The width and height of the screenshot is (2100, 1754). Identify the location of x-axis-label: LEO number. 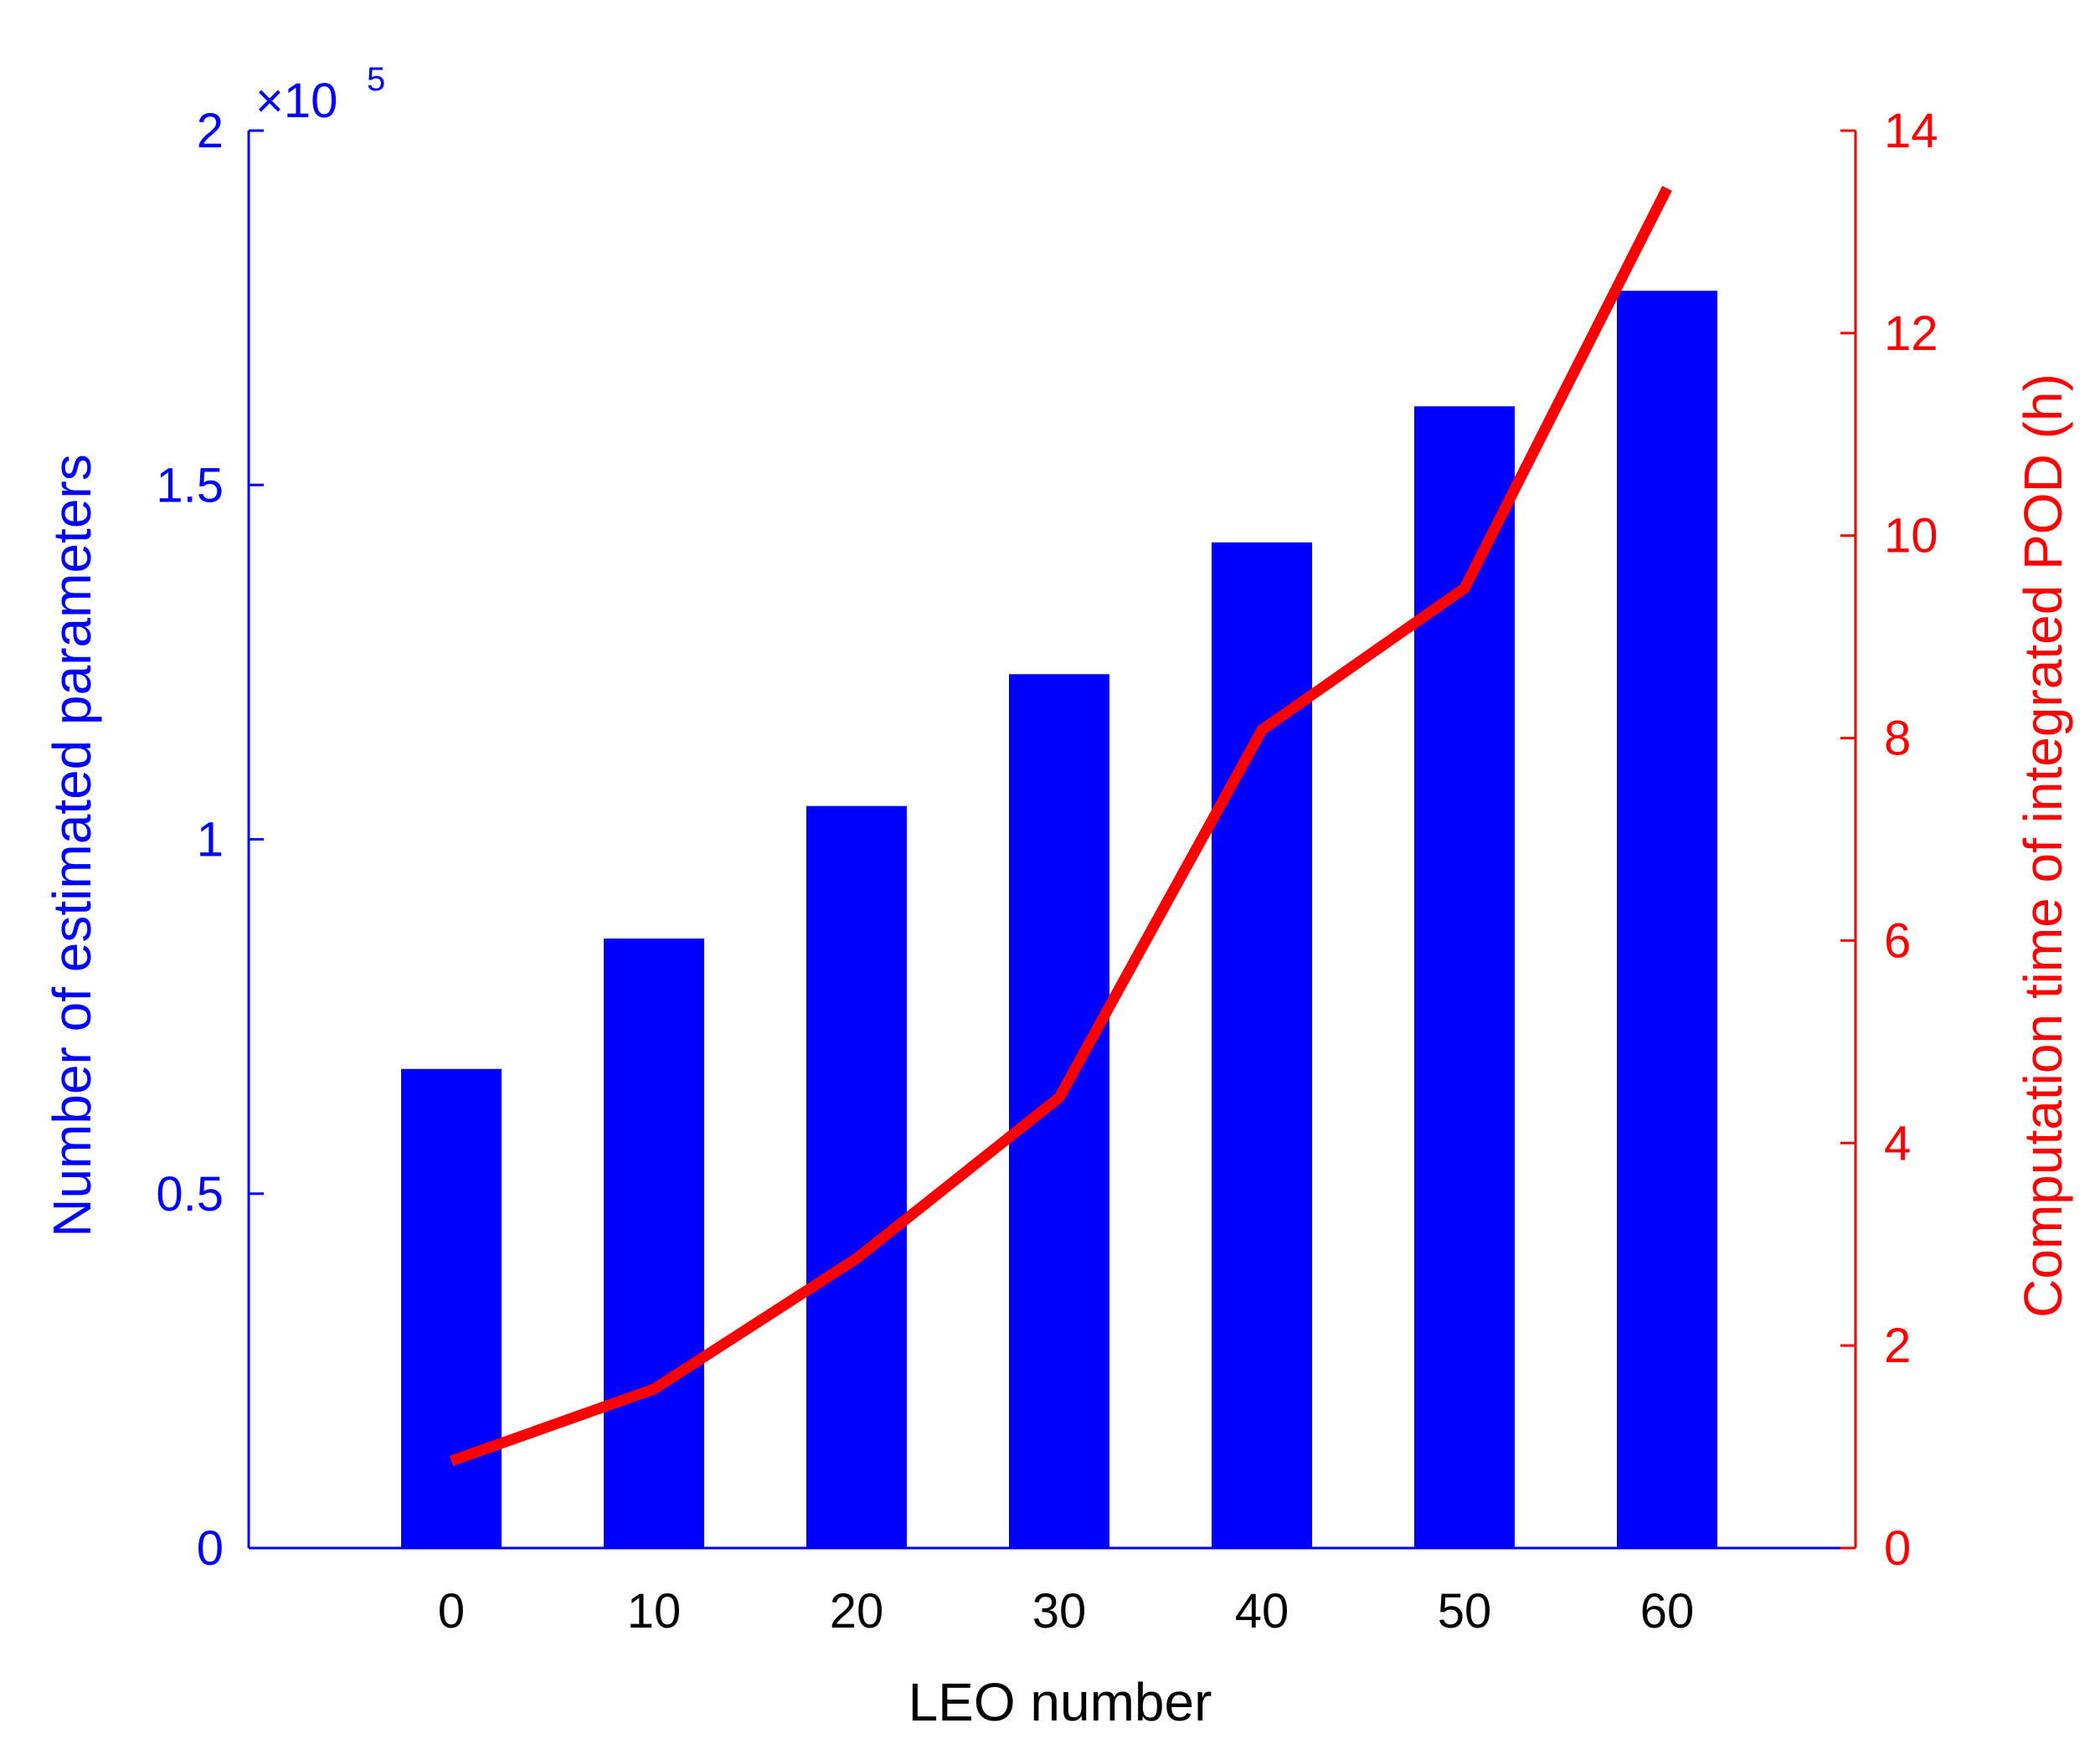
(1060, 1702).